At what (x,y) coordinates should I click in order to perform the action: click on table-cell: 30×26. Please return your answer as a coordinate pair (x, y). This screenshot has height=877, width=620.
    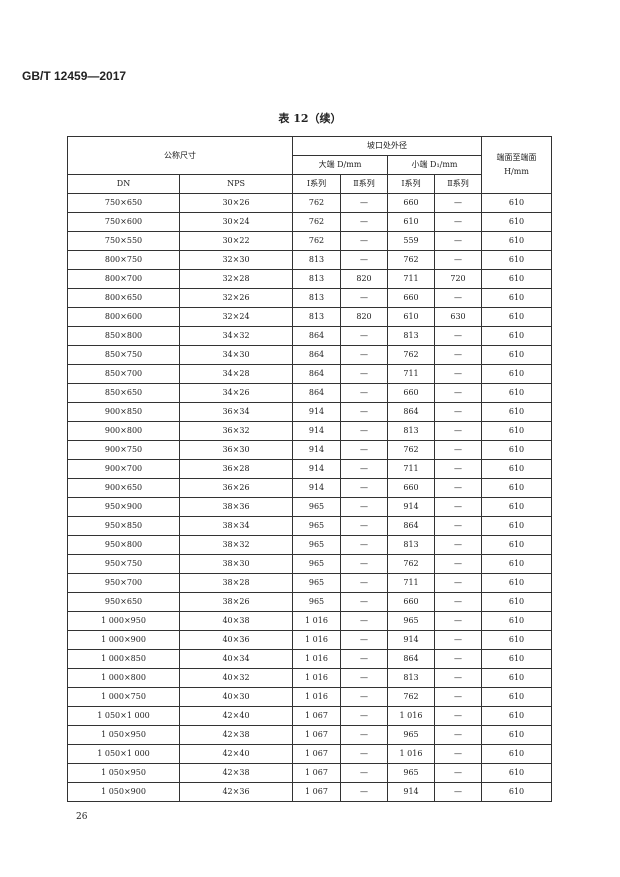
    Looking at the image, I should click on (236, 203).